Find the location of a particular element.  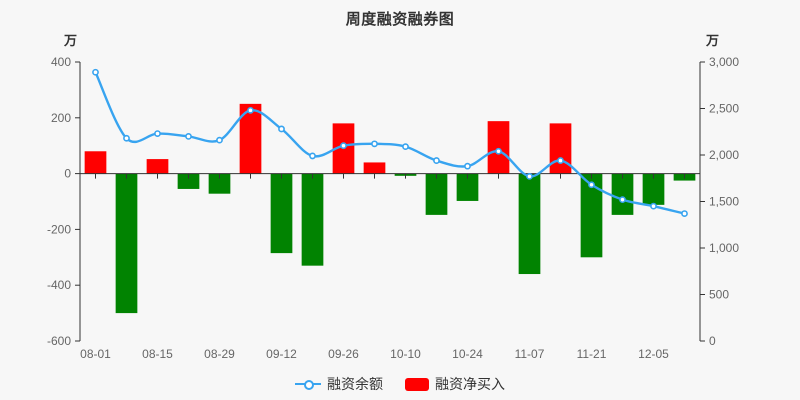

x-tick-label: 11-07 is located at coordinates (530, 354).